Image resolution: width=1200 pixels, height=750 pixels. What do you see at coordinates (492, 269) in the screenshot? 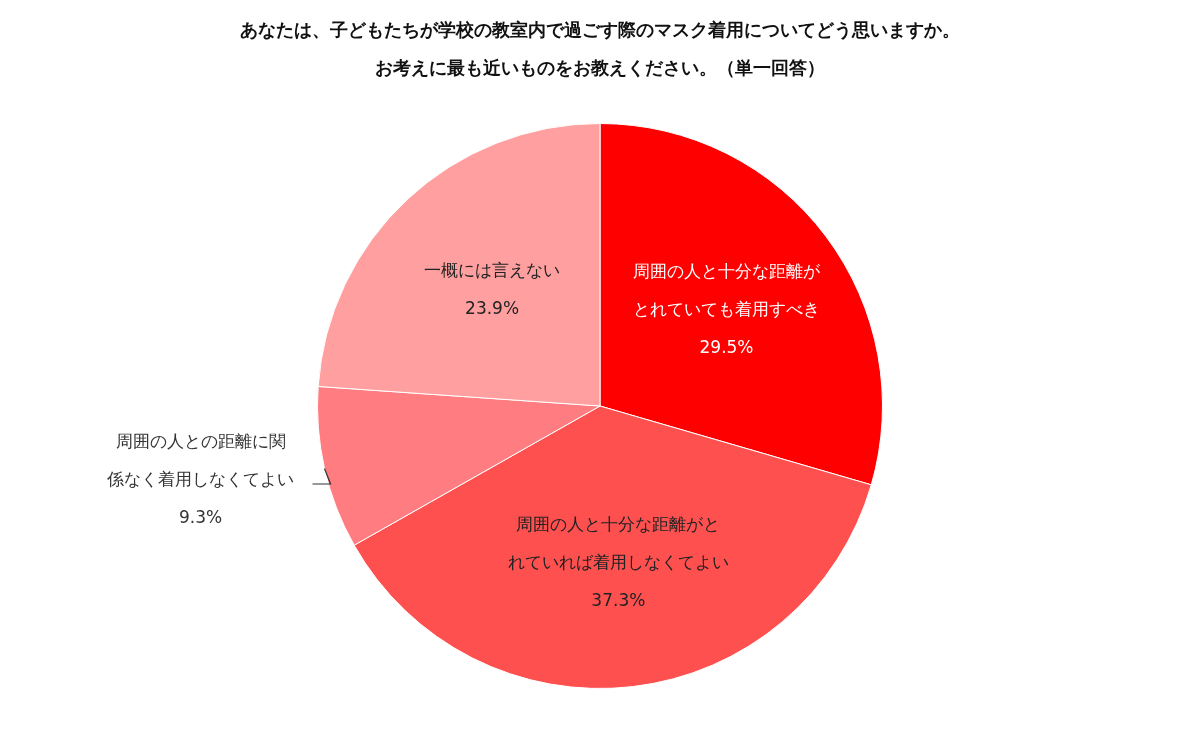
I see `slice-label: 一概には言えない` at bounding box center [492, 269].